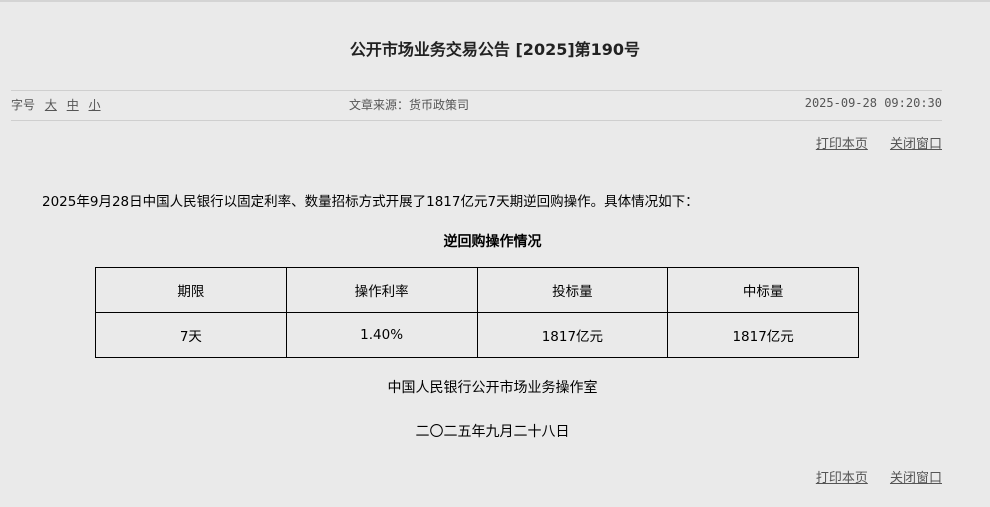  What do you see at coordinates (191, 335) in the screenshot?
I see `cell-term: 7天` at bounding box center [191, 335].